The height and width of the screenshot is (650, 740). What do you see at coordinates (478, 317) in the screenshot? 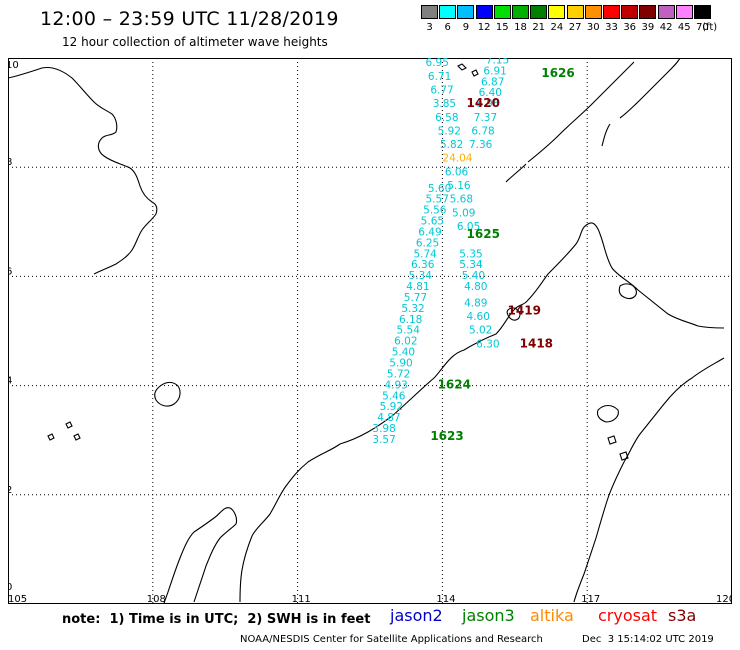
I see `wave-height-value: 4.60` at bounding box center [478, 317].